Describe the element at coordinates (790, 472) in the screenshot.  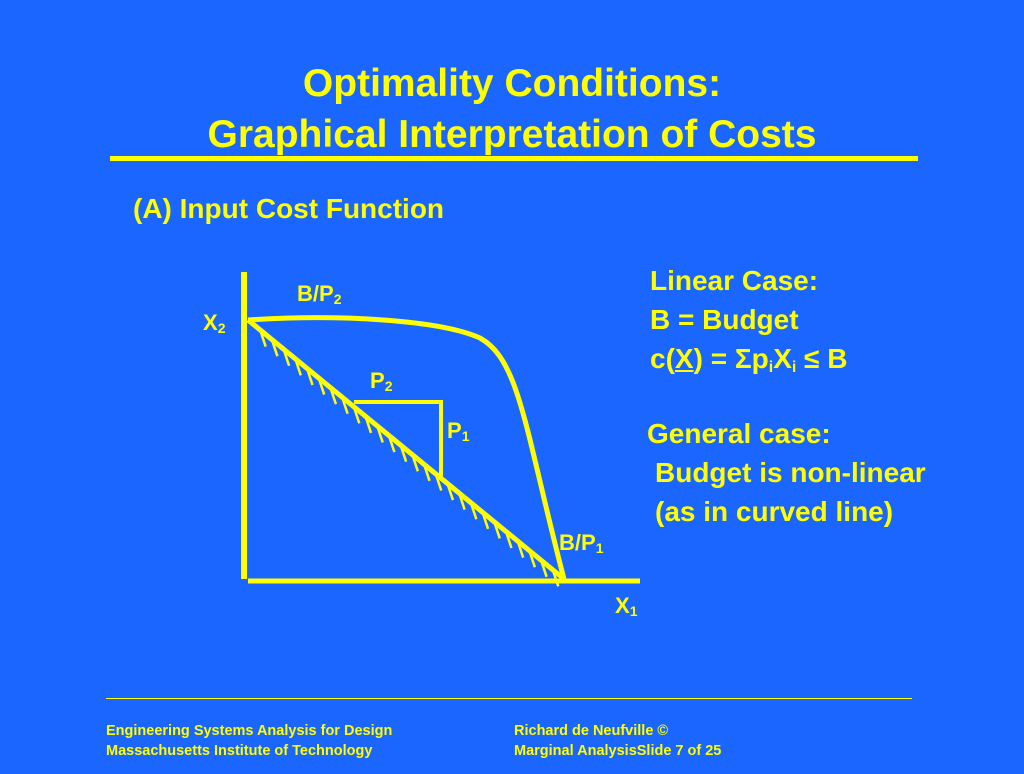
I see `general-case-line-1: Budget is non-linear` at that location.